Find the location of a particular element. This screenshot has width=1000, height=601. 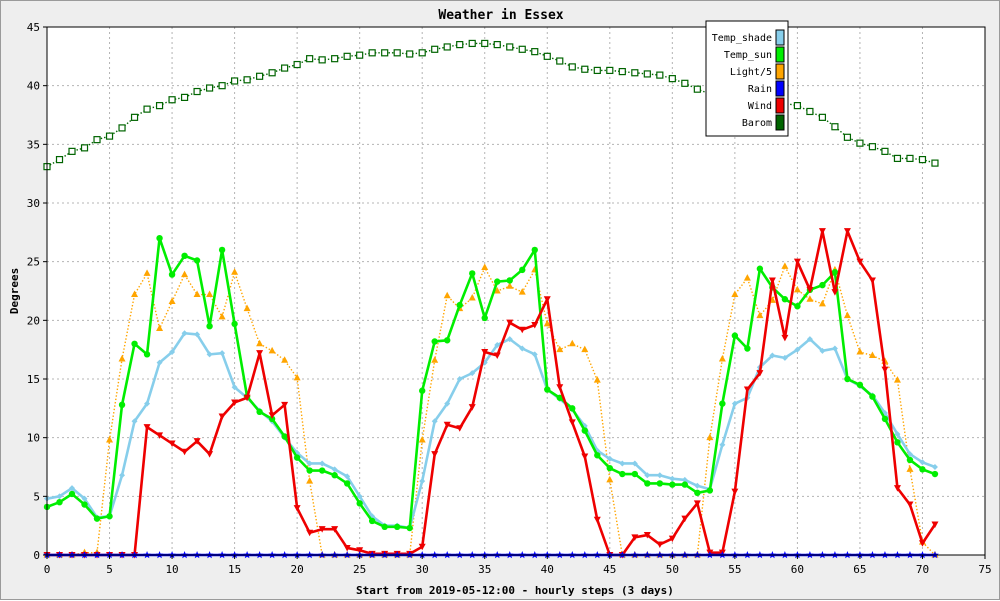

legend: Temp_shade Temp_sun Light/5 Rain Wind Barom is located at coordinates (747, 78).